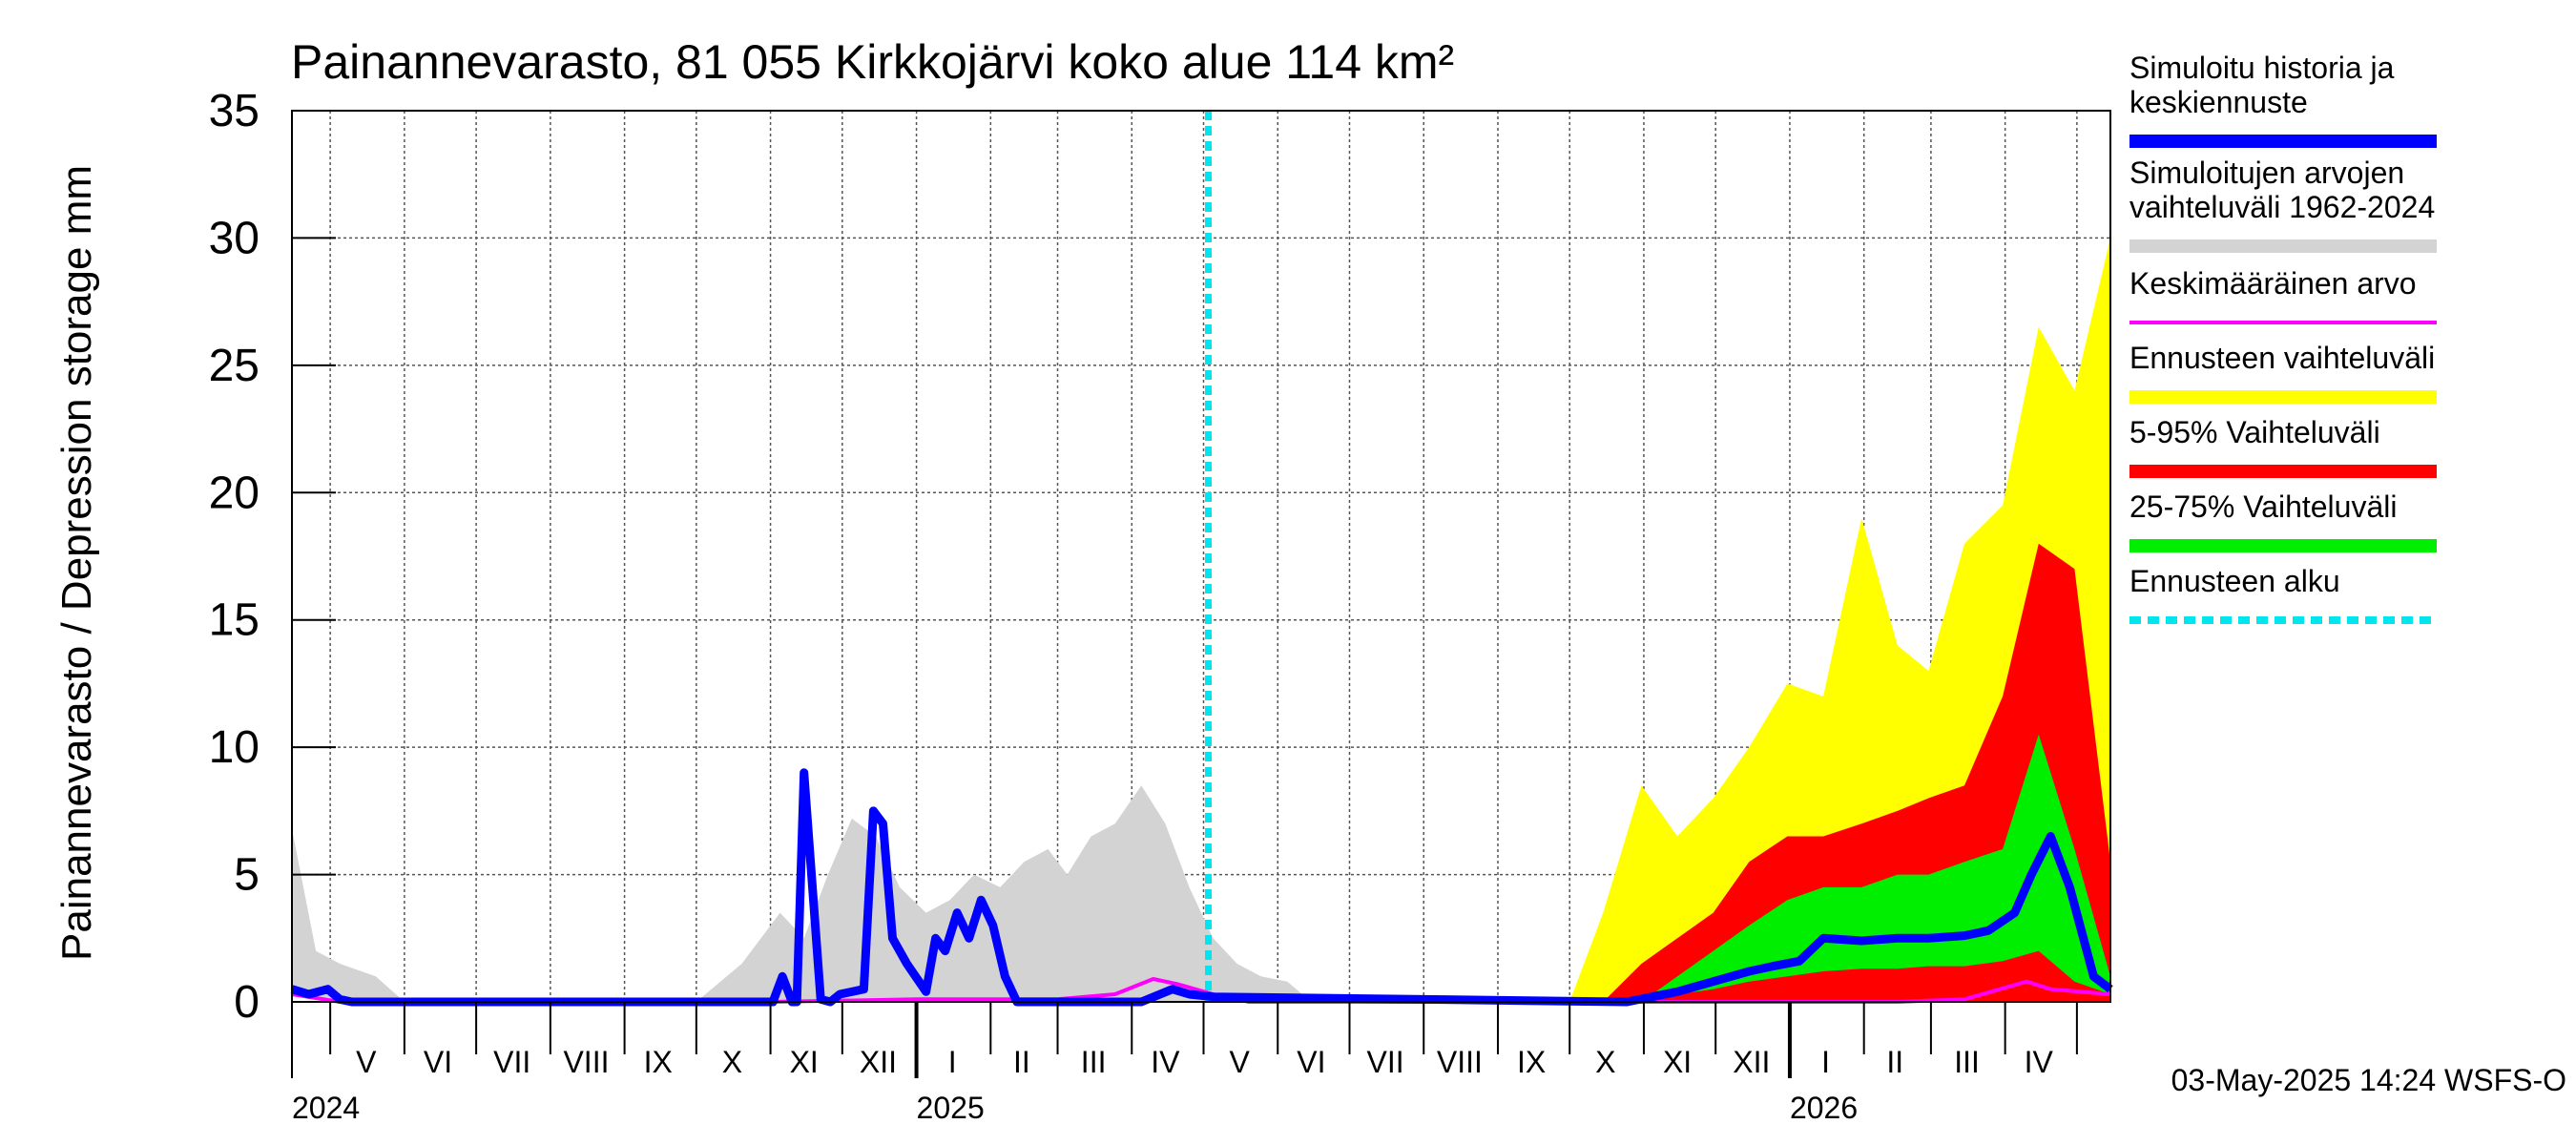 This screenshot has height=1145, width=2576. What do you see at coordinates (2282, 207) in the screenshot?
I see `legend-label-line: vaihteluväli 1962-2024` at bounding box center [2282, 207].